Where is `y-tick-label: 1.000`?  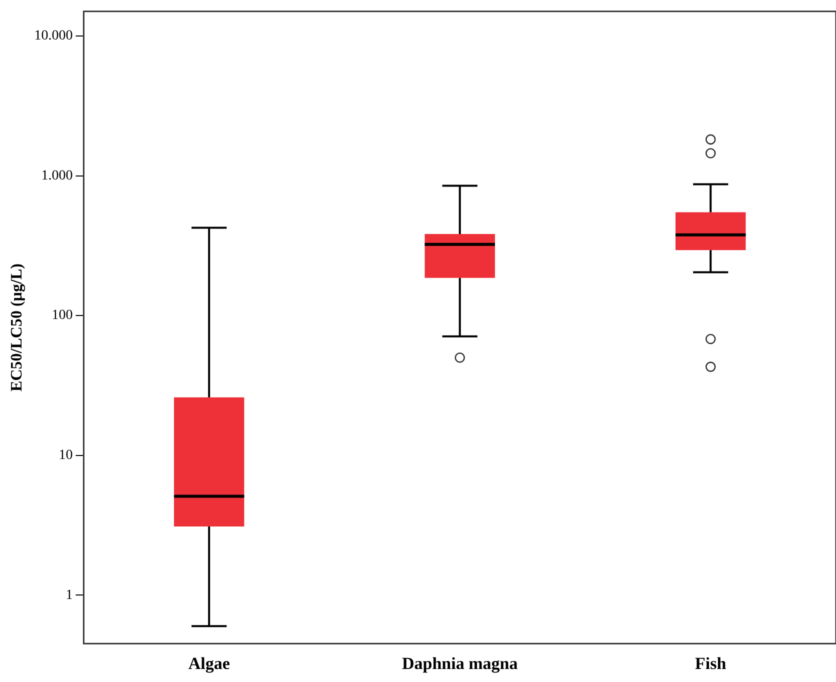
y-tick-label: 1.000 is located at coordinates (57, 176).